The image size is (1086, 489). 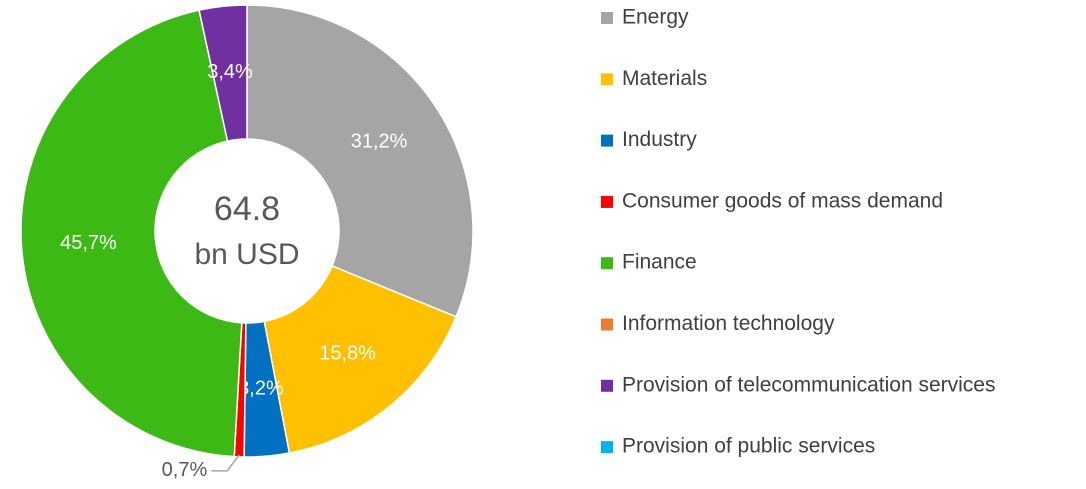 I want to click on data-label: 45,7%, so click(x=88, y=243).